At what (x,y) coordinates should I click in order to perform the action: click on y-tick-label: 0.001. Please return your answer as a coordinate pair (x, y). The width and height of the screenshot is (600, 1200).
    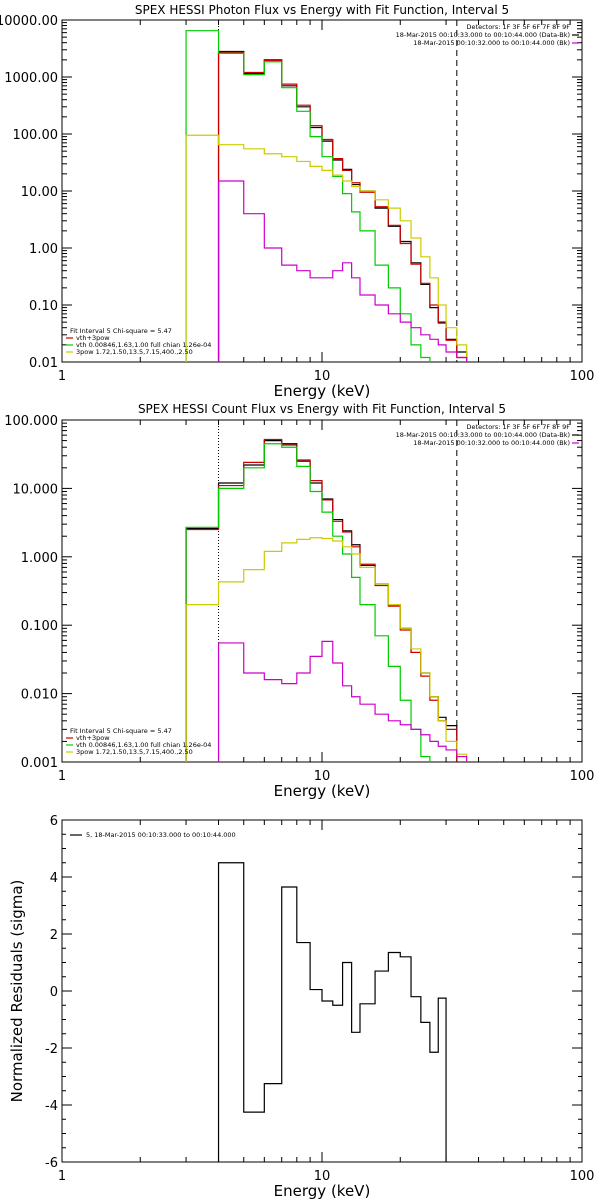
    Looking at the image, I should click on (39, 763).